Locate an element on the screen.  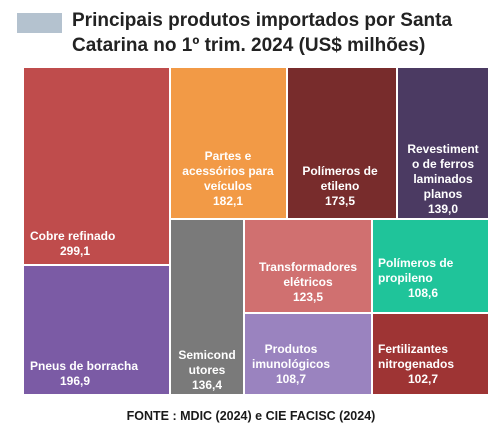
source-note: FONTE : MDIC (2024) e CIE FACISC (2024) is located at coordinates (251, 416).